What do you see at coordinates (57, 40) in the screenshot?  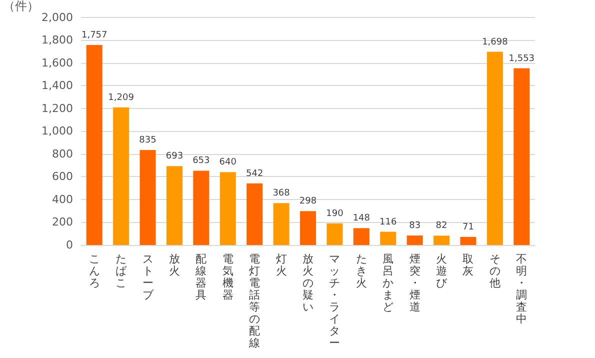 I see `y-tick-label: 1,800` at bounding box center [57, 40].